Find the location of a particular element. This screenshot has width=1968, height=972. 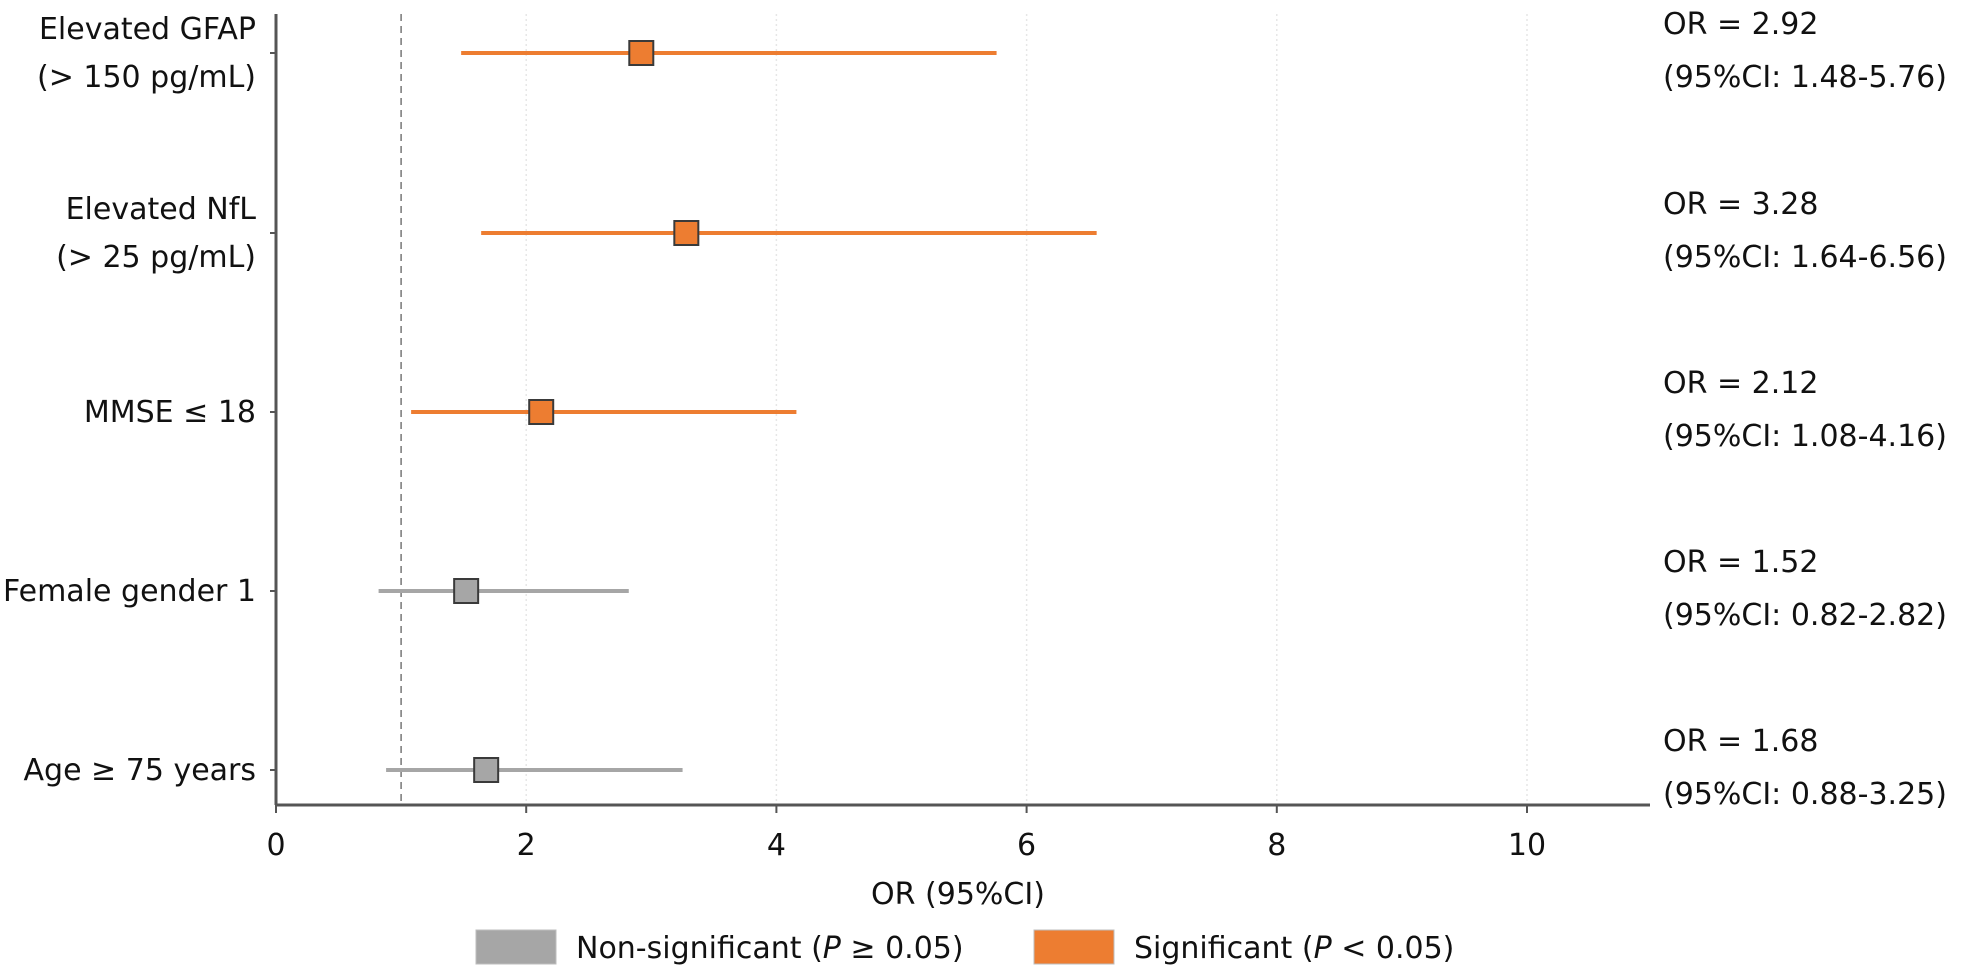

ci-value-label: (95%CI: 1.08-4.16) is located at coordinates (1805, 436).